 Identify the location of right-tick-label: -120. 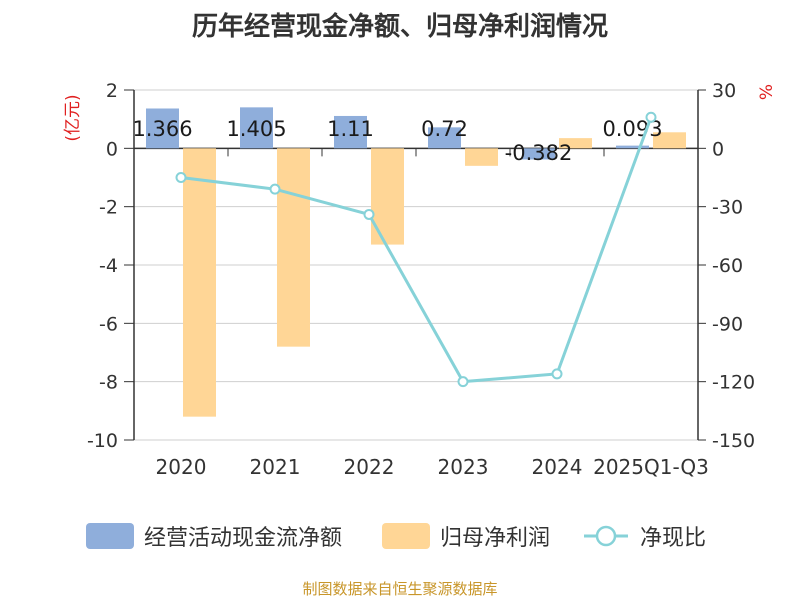
(733, 383).